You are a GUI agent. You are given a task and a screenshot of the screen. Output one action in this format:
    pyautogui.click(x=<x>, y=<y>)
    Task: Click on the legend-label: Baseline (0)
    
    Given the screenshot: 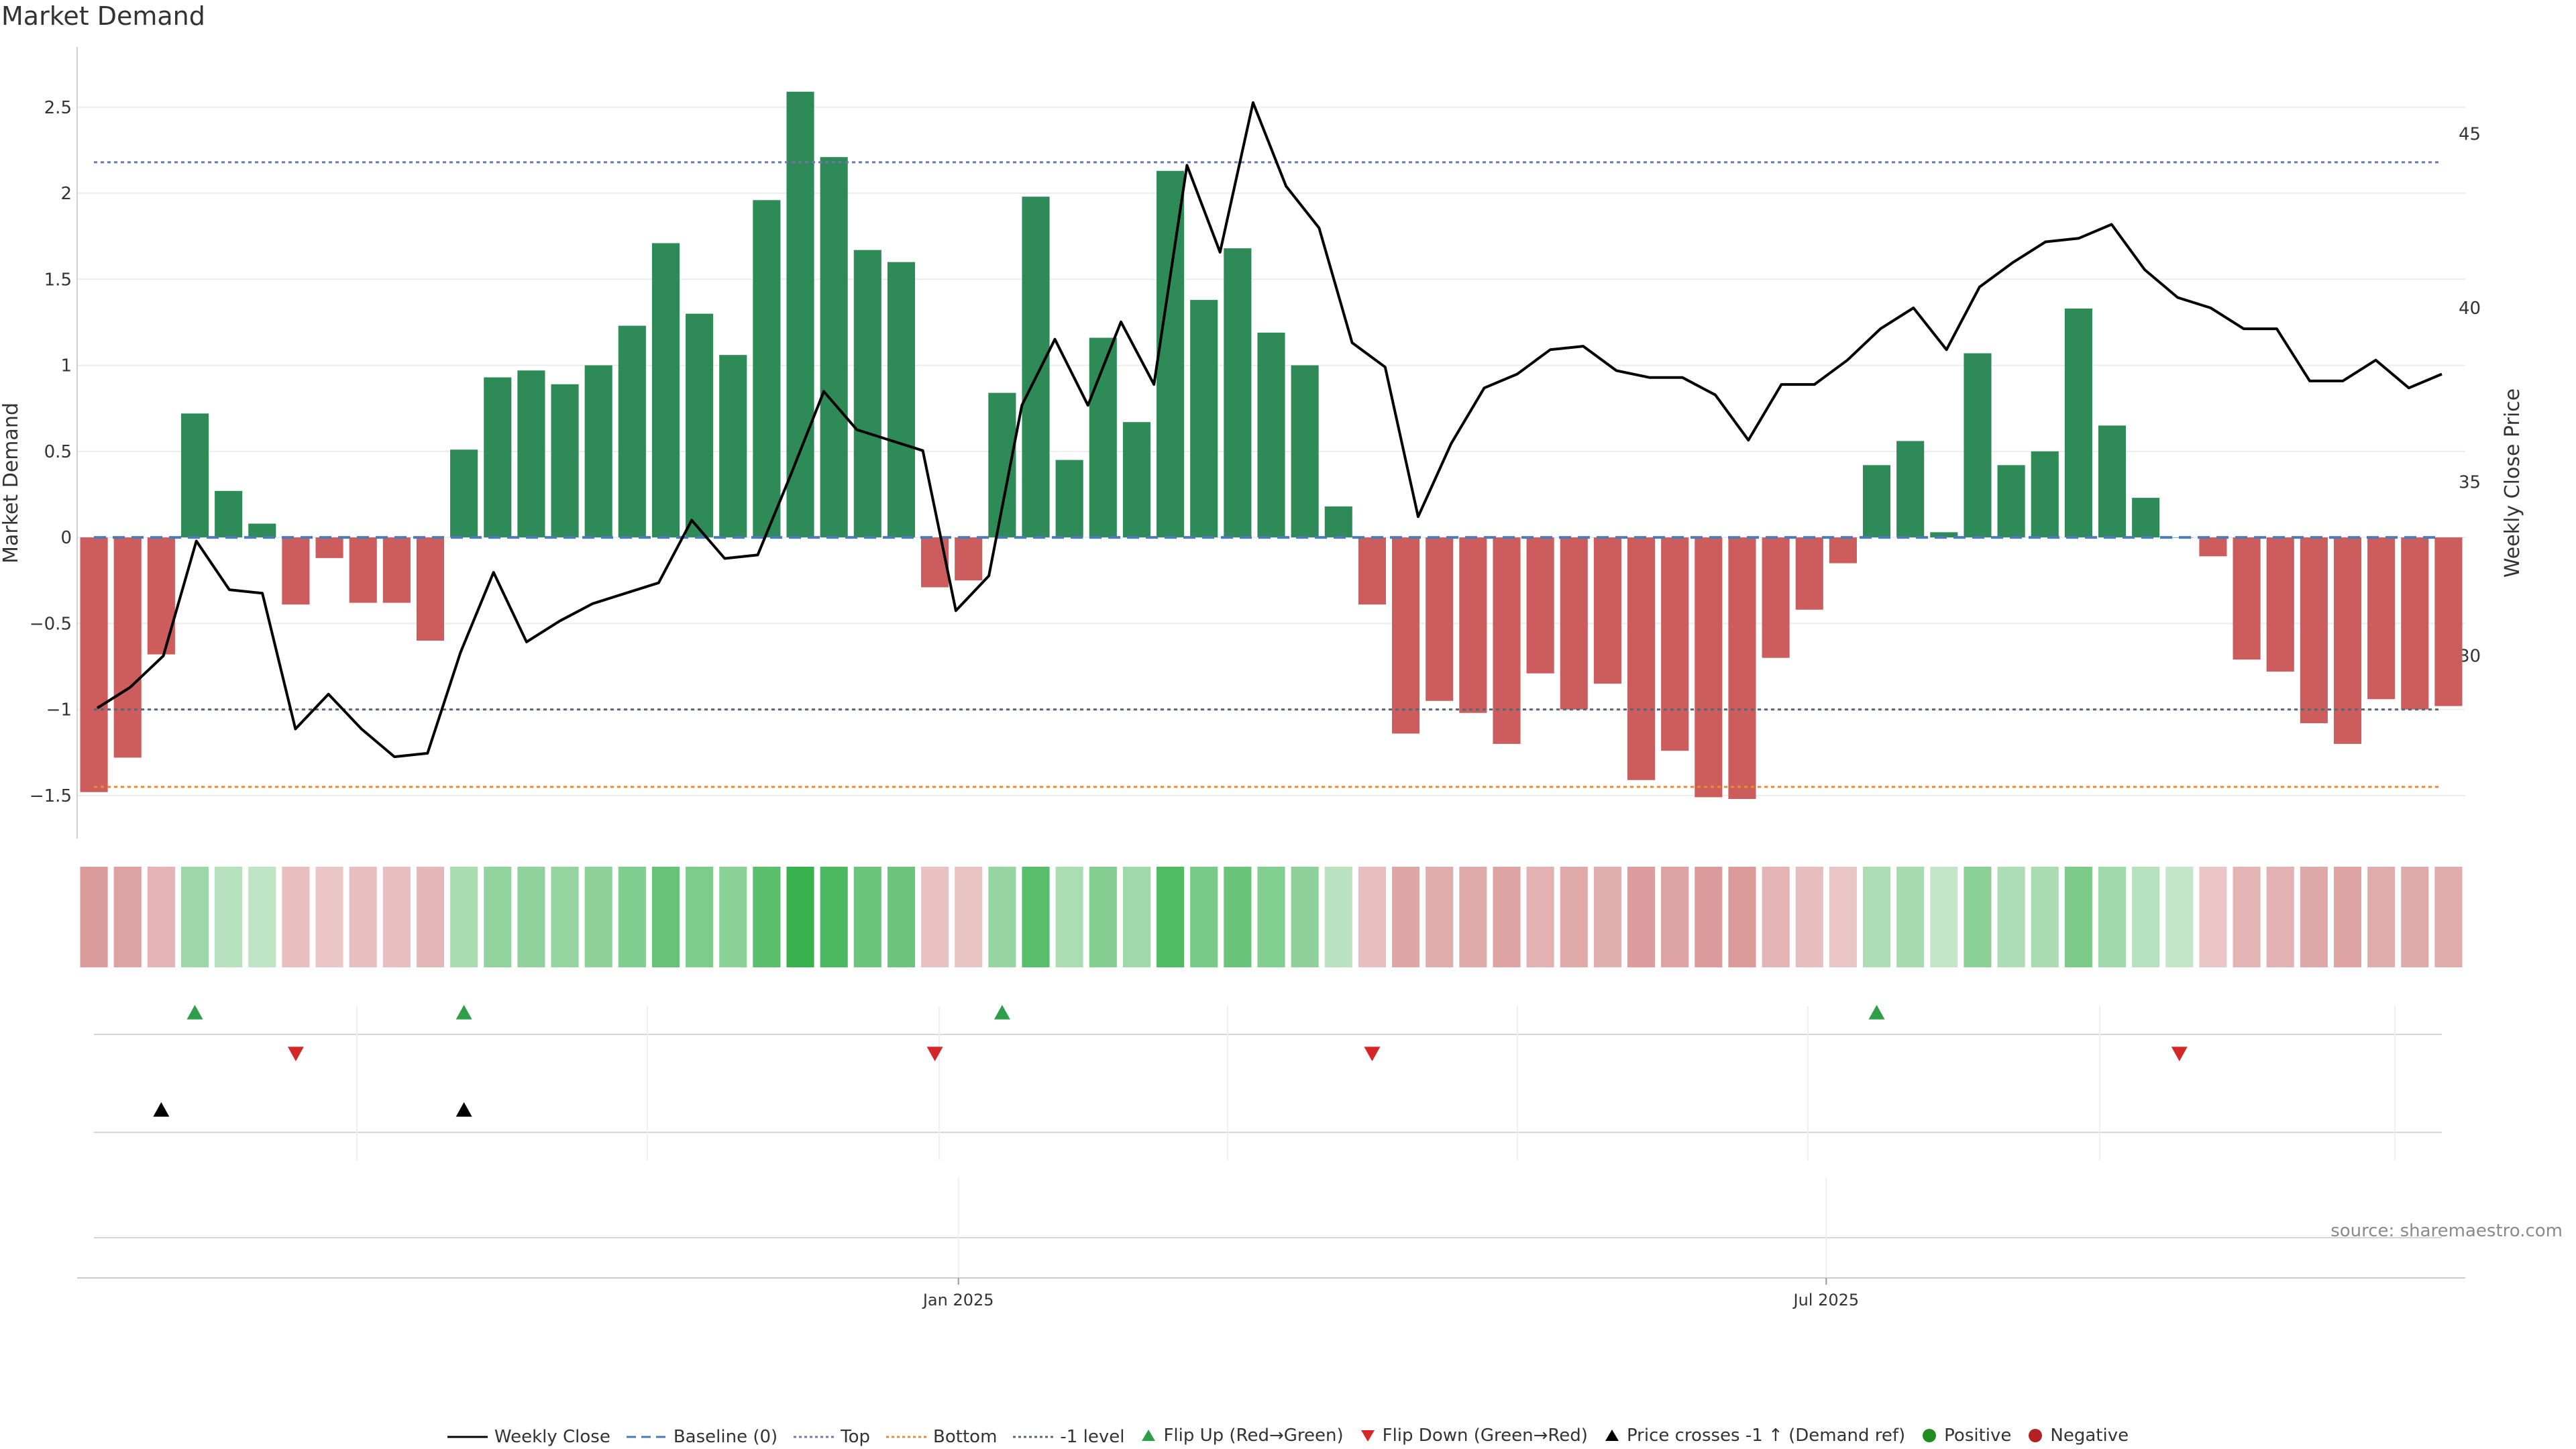 What is the action you would take?
    pyautogui.click(x=725, y=1437)
    